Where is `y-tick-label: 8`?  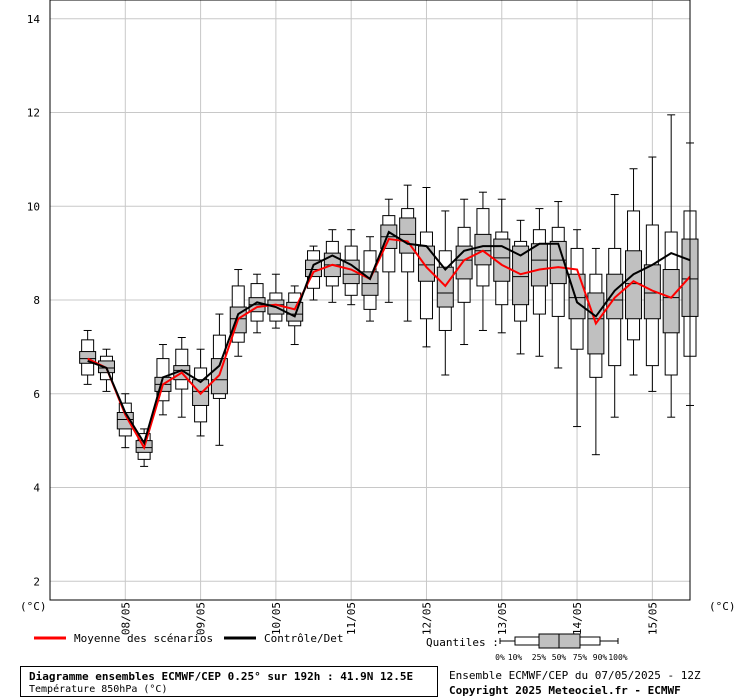
y-tick-label: 8 is located at coordinates (36, 300).